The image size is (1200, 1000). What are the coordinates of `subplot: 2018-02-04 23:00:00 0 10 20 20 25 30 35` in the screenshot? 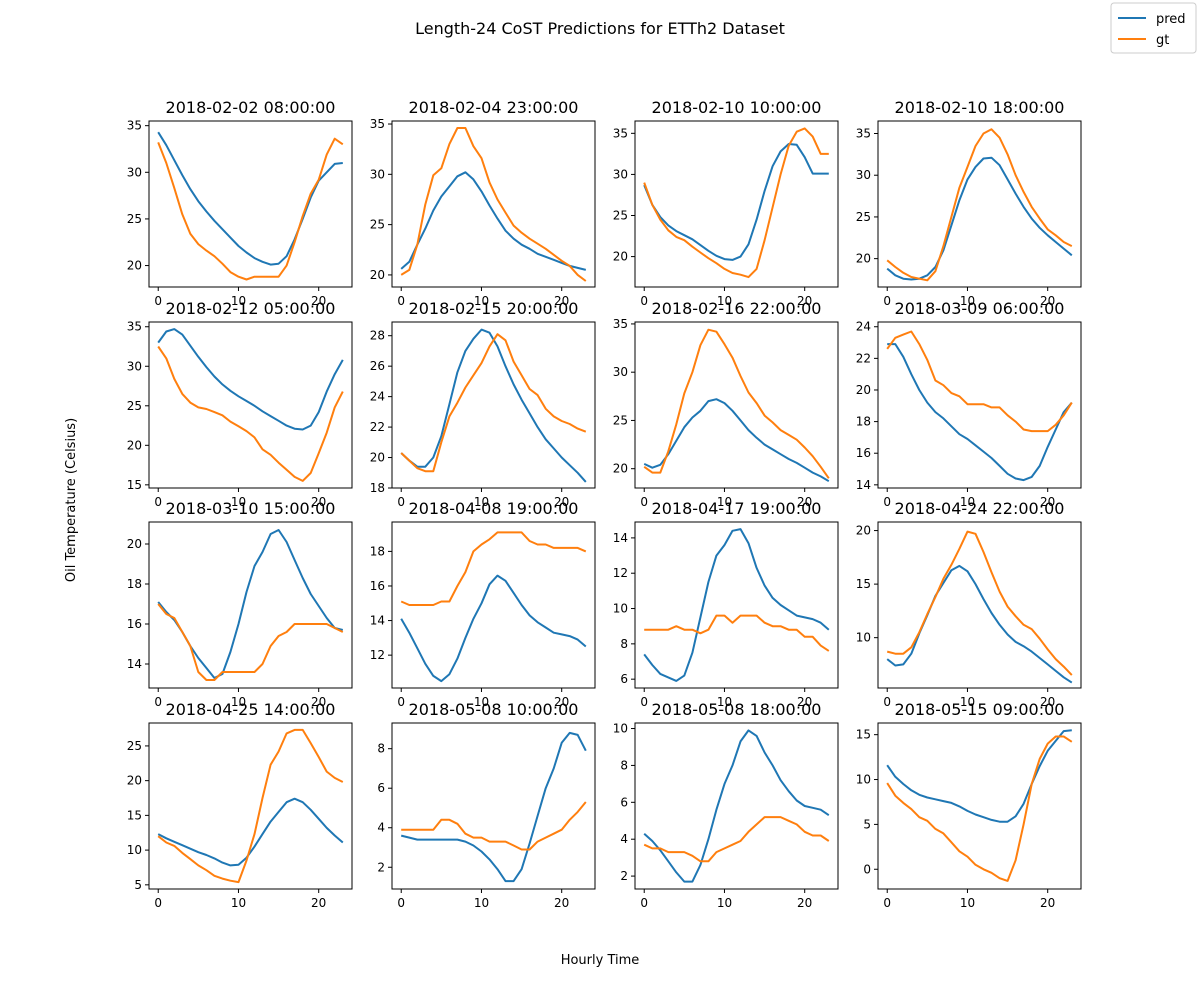 It's located at (483, 203).